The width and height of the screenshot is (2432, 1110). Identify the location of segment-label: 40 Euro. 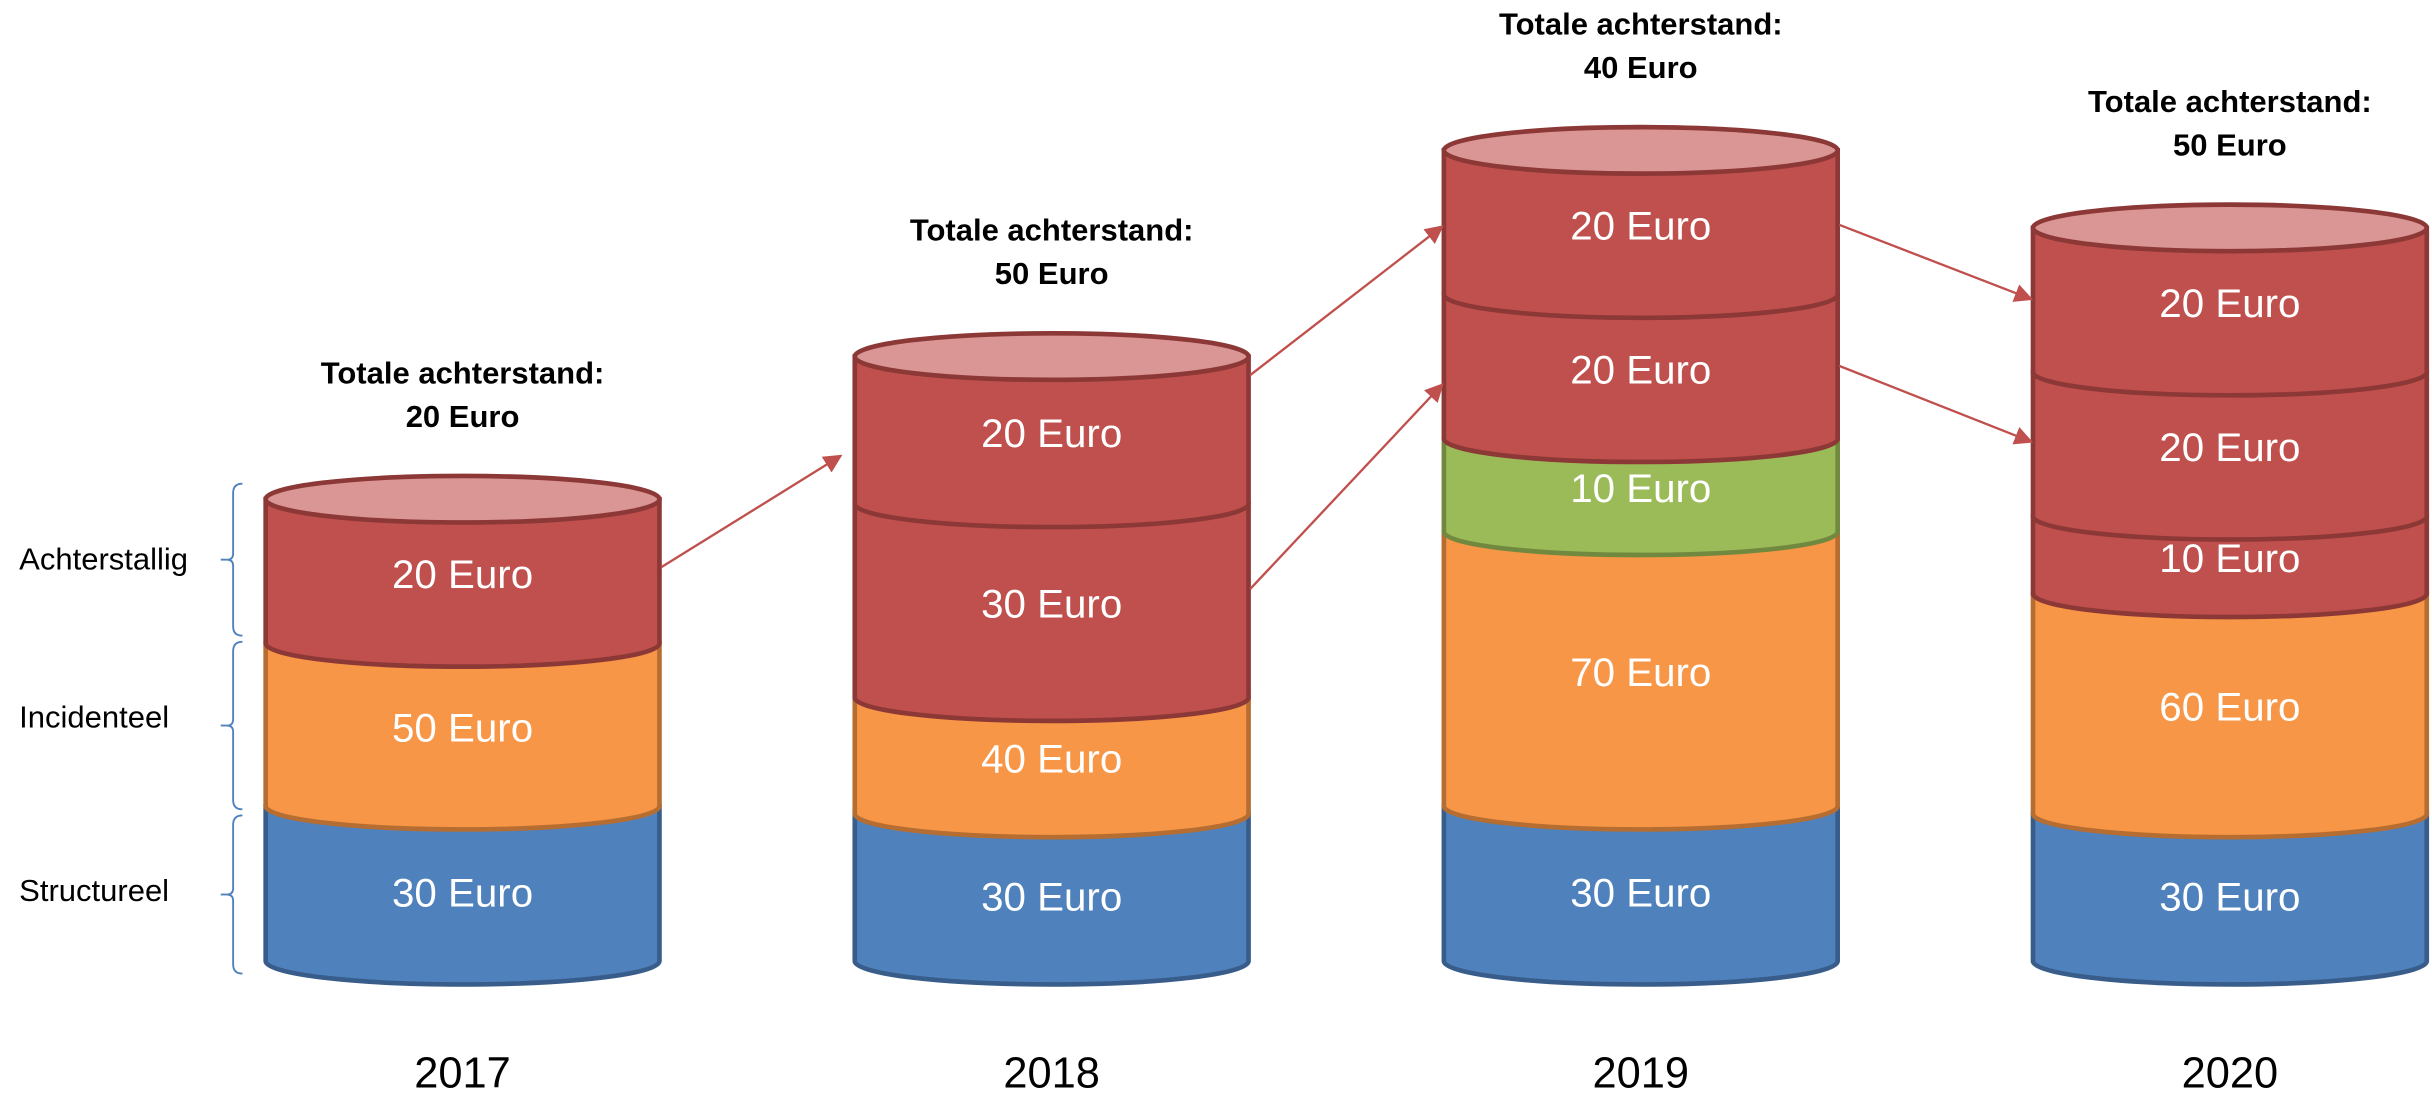
(1051, 759).